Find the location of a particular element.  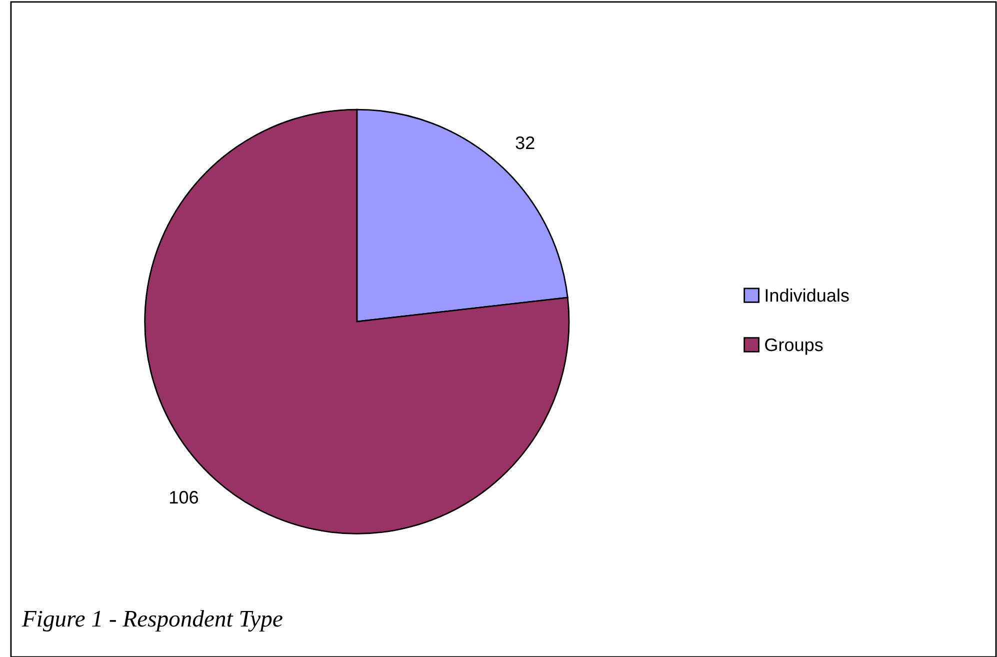

data-label: 32 is located at coordinates (525, 143).